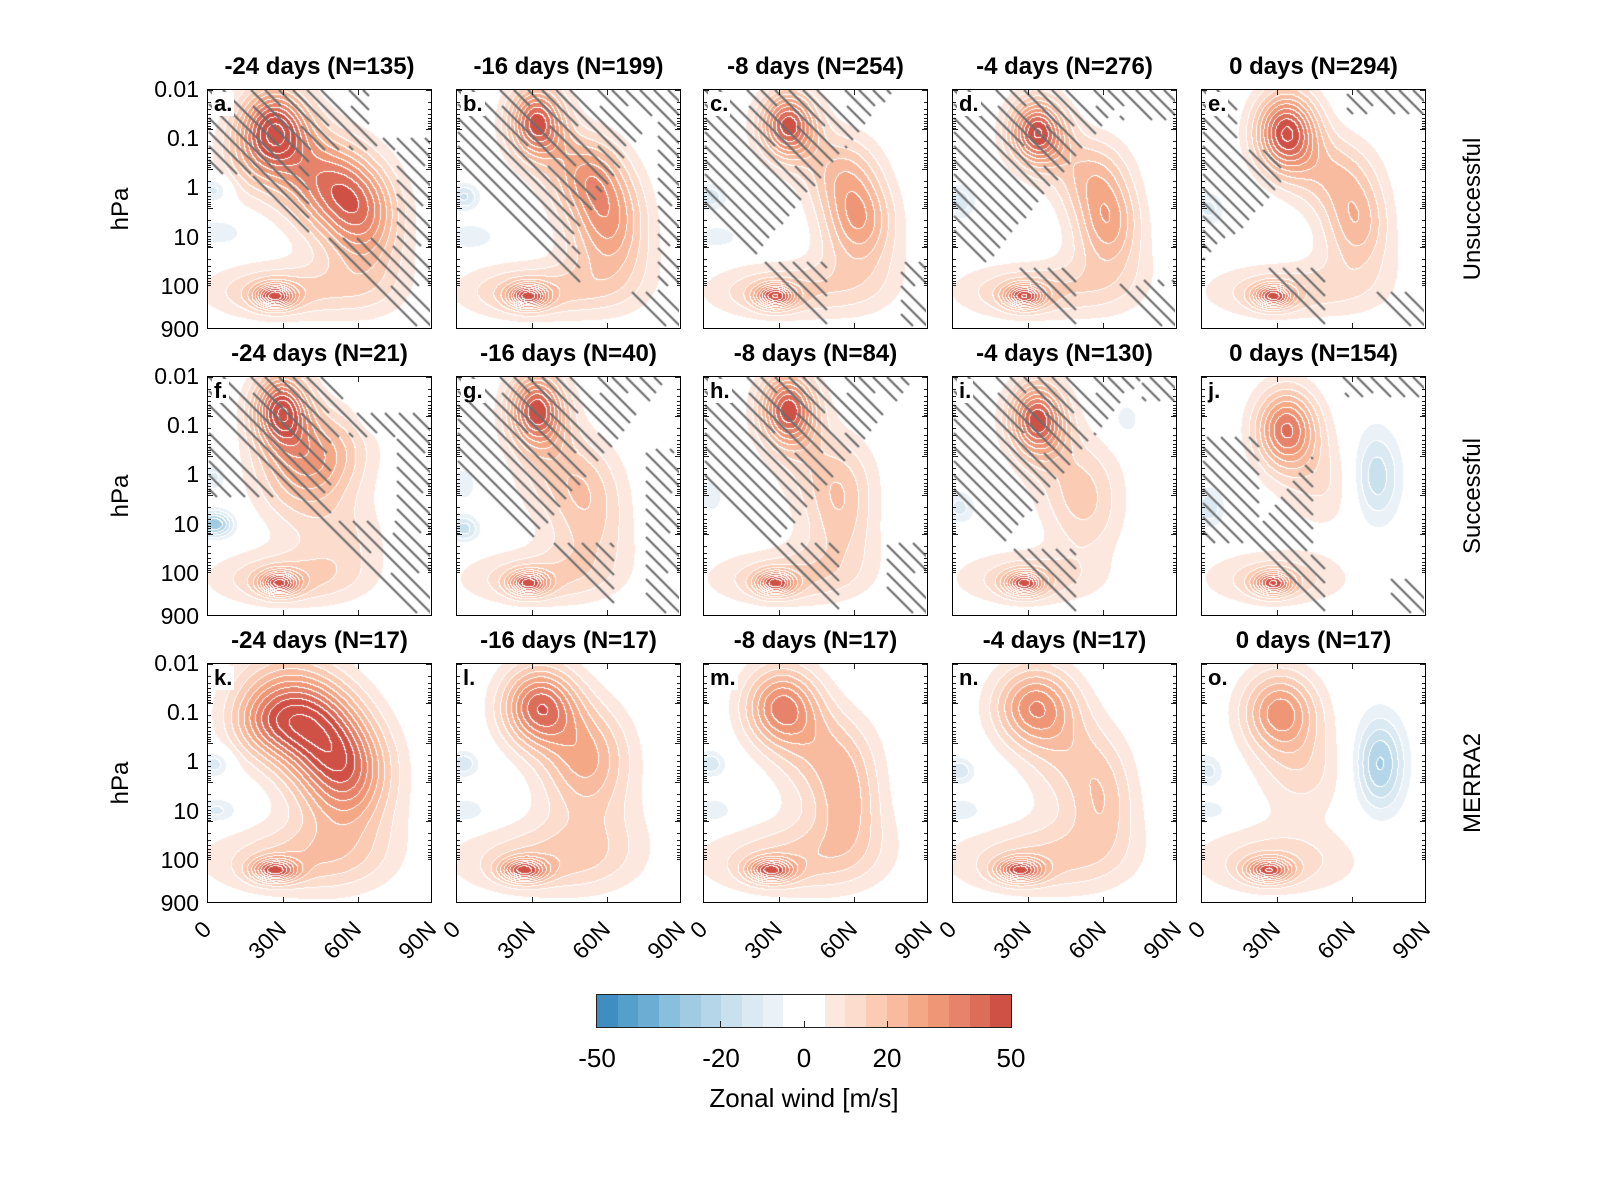 This screenshot has width=1600, height=1200. What do you see at coordinates (1313, 353) in the screenshot?
I see `panel-title: 0 days (N=154)` at bounding box center [1313, 353].